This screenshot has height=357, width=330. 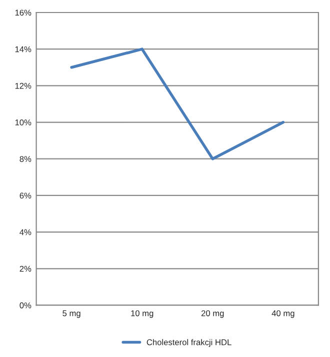 I want to click on x-tick-label: 5 mg, so click(x=71, y=314).